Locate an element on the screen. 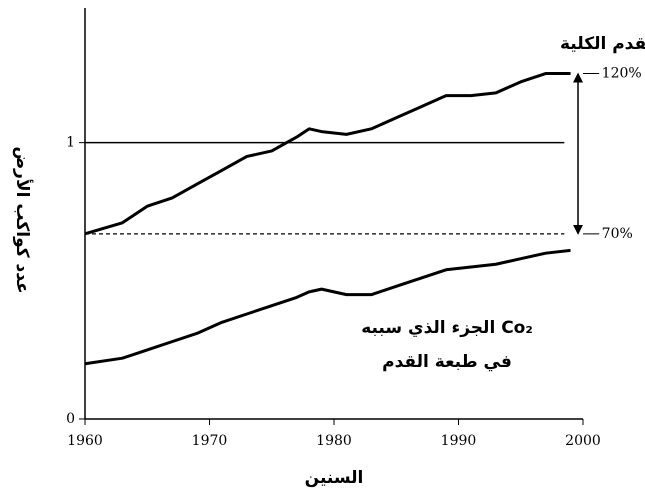  y-tick-label: 1 is located at coordinates (70, 143).